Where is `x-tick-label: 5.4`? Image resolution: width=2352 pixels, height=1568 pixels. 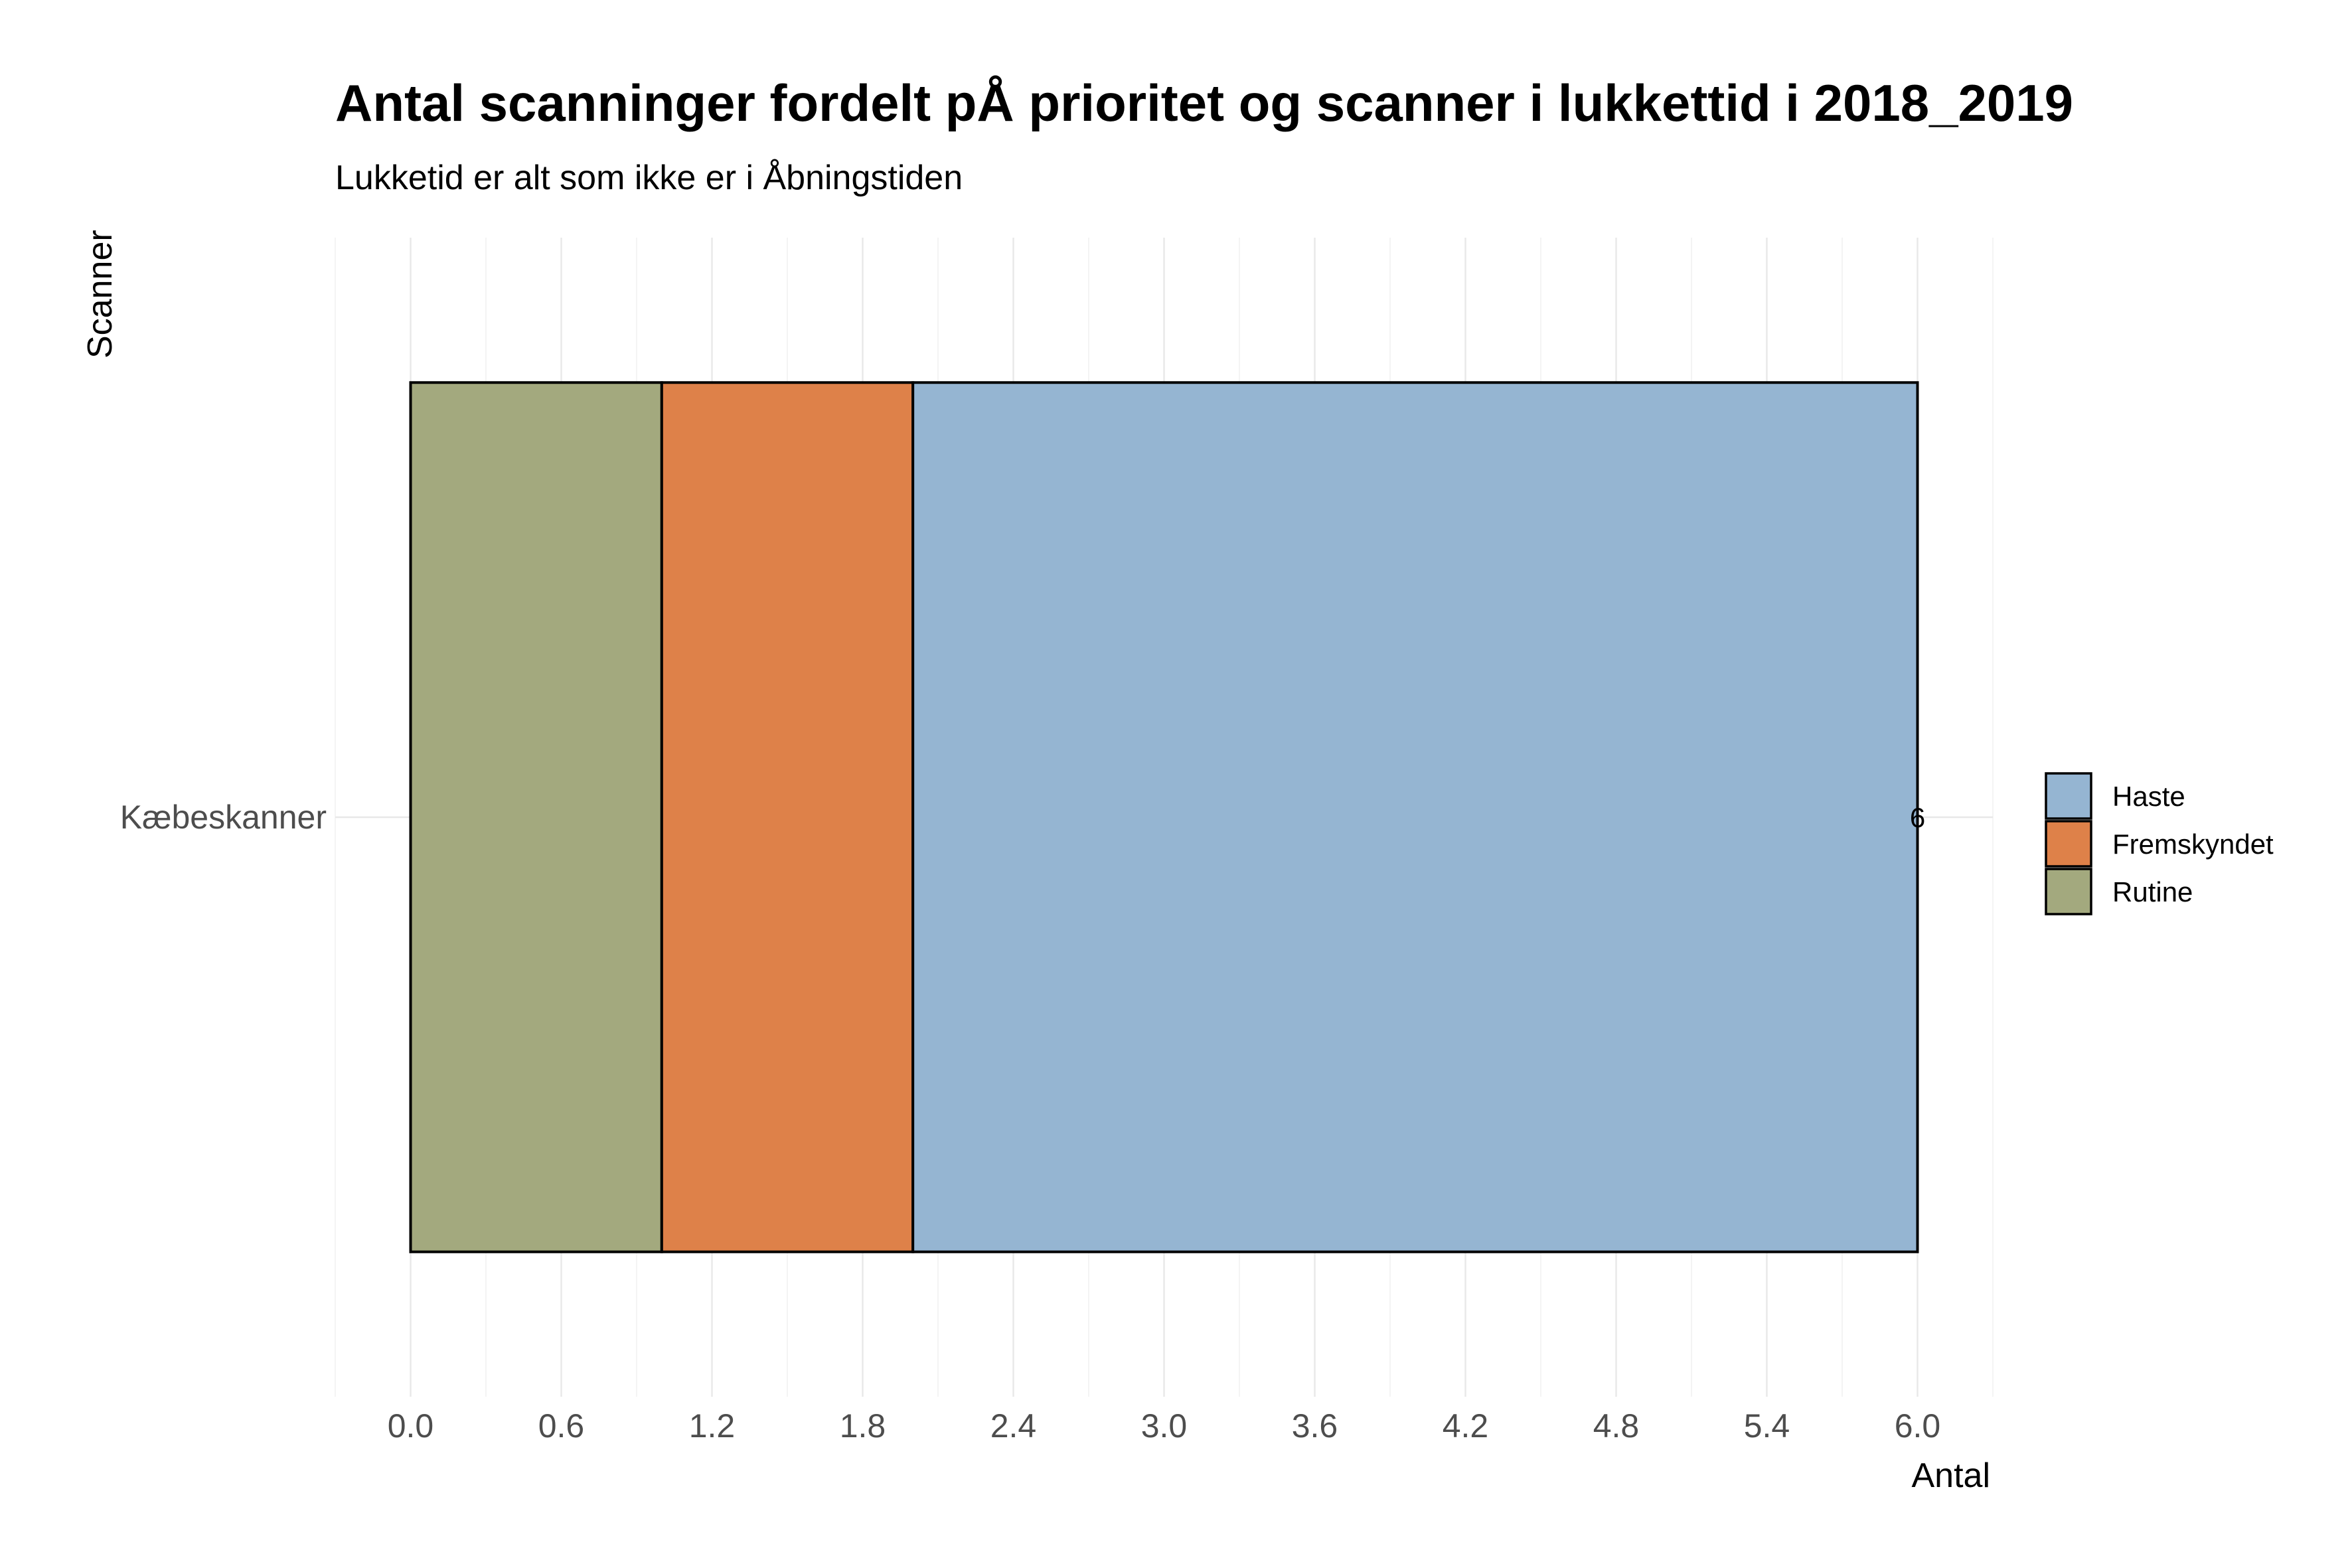 x-tick-label: 5.4 is located at coordinates (1767, 1426).